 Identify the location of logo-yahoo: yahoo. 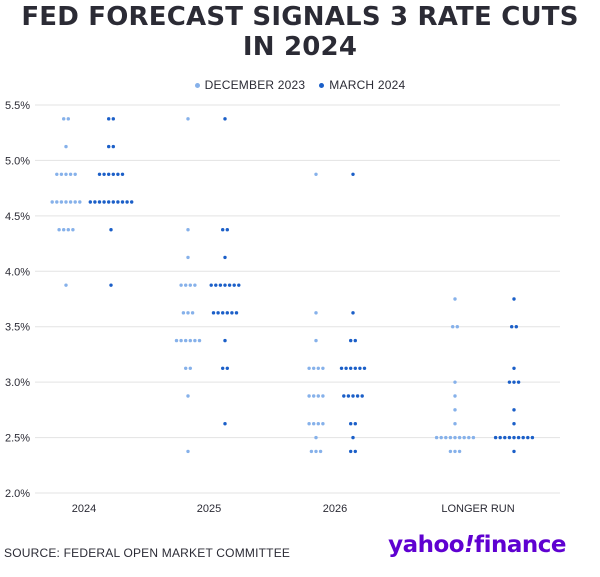
(426, 545).